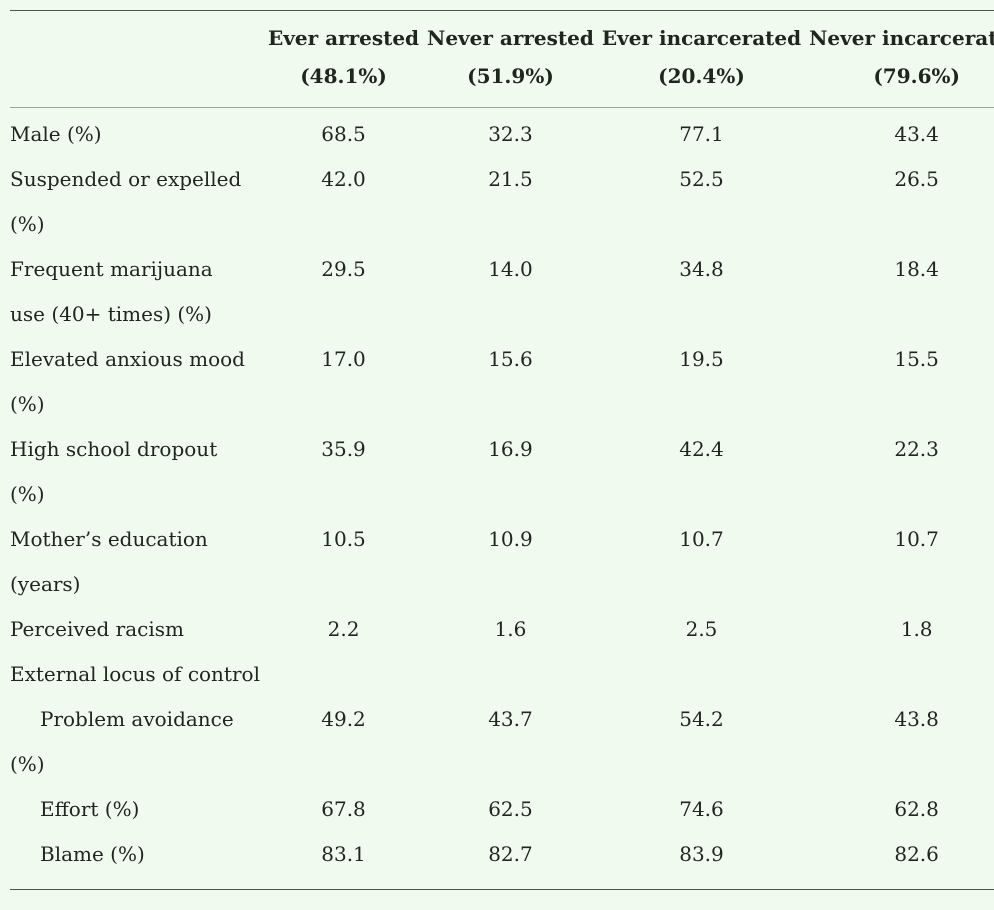 The width and height of the screenshot is (994, 910). I want to click on table-row: Effort (%) 67.8 62.5 74.6 62.8, so click(502, 809).